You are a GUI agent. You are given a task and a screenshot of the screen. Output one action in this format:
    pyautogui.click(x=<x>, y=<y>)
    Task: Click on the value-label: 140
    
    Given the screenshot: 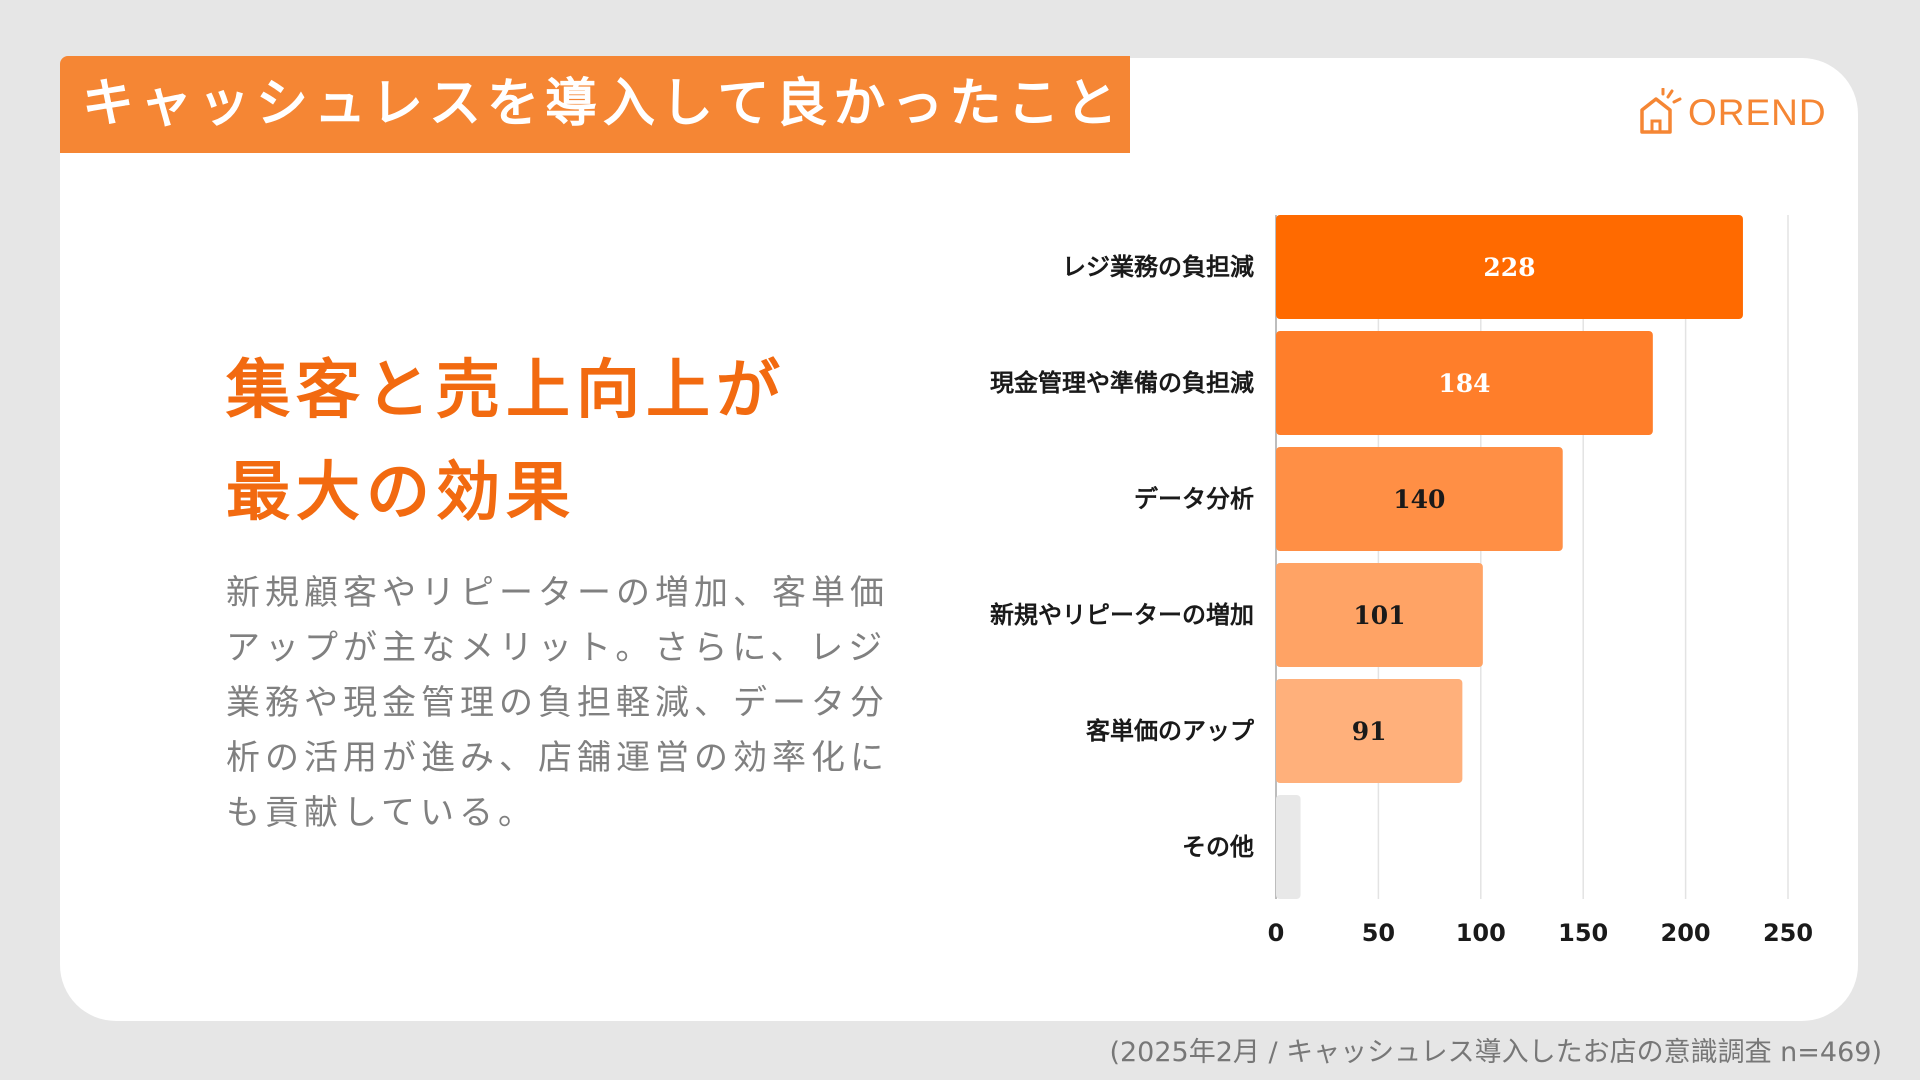 What is the action you would take?
    pyautogui.click(x=1419, y=499)
    